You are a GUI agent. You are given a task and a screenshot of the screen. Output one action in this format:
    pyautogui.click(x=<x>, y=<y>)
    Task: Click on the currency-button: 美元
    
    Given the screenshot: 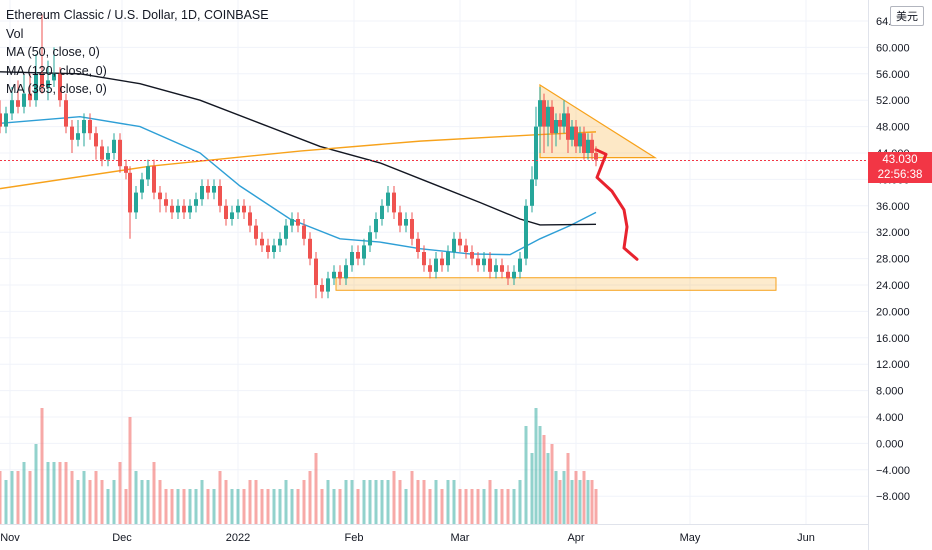 What is the action you would take?
    pyautogui.click(x=907, y=16)
    